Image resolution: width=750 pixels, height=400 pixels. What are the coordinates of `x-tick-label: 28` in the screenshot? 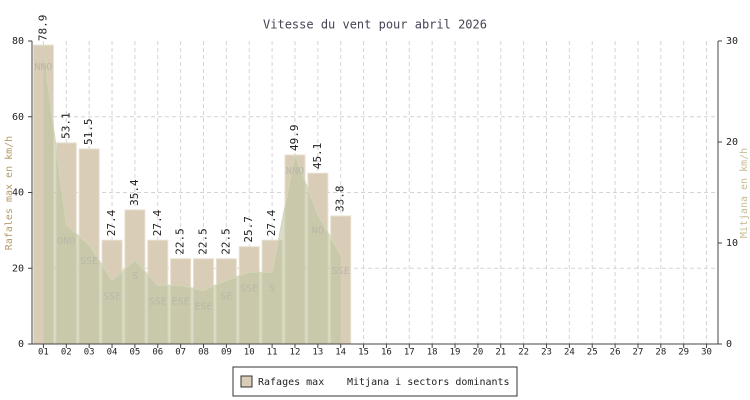 It's located at (660, 353).